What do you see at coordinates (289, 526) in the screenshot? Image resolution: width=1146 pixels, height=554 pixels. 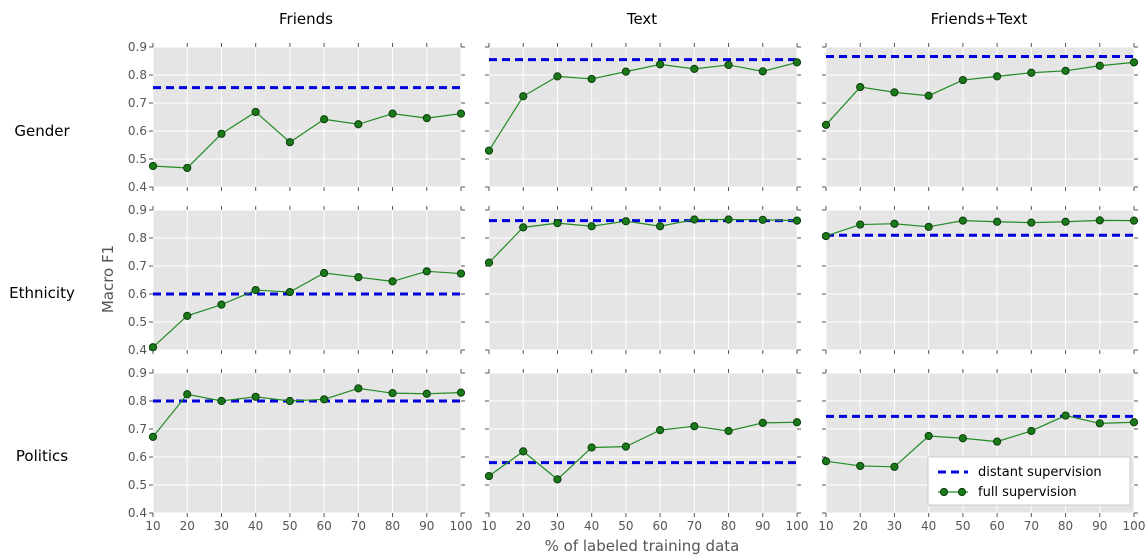 I see `x-tick-label: 50` at bounding box center [289, 526].